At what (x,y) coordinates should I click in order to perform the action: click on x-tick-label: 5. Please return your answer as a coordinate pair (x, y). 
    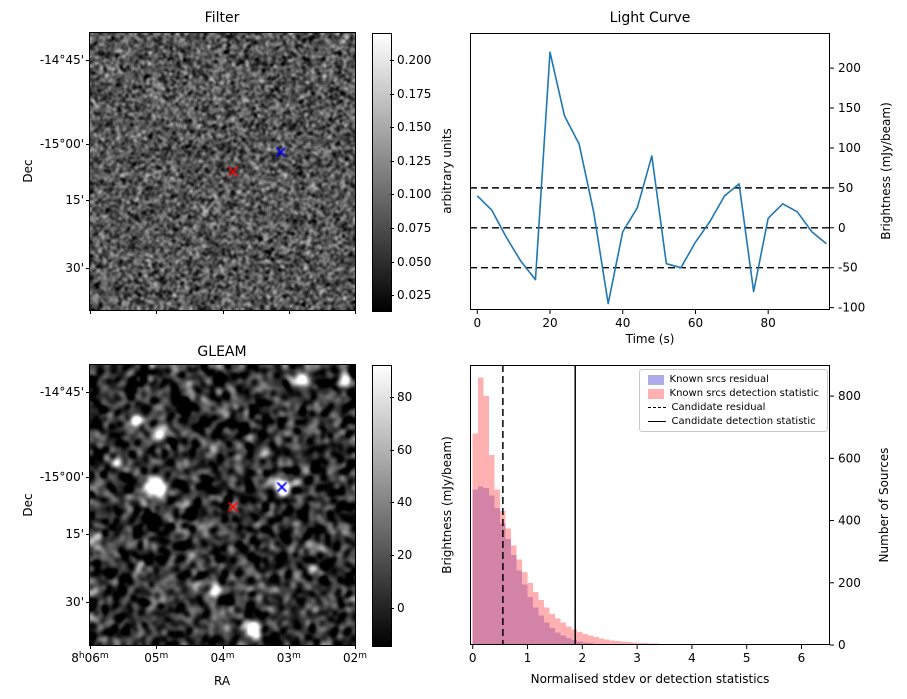
    Looking at the image, I should click on (747, 658).